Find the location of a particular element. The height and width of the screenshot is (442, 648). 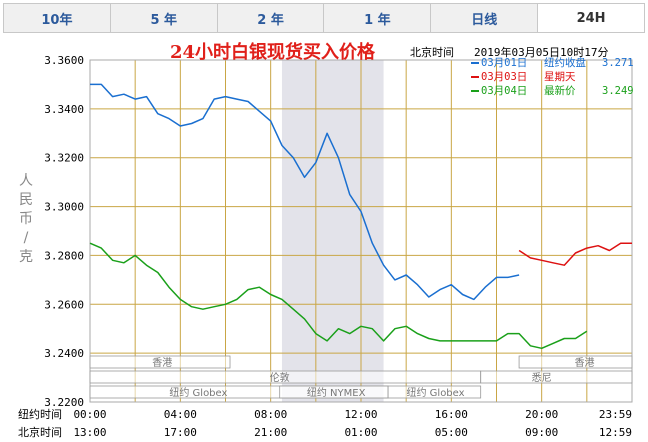

x-tick-label: 01:00 is located at coordinates (360, 432).